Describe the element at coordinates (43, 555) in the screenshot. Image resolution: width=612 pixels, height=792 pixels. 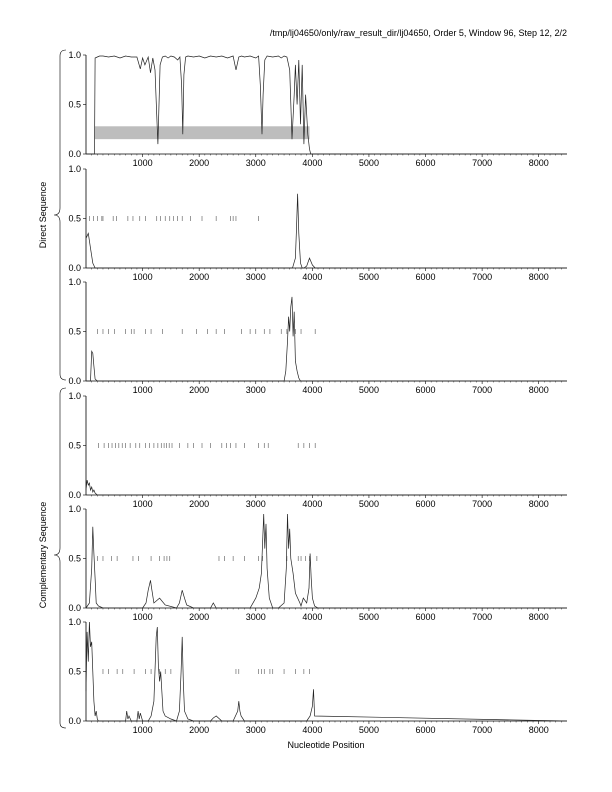
I see `complementary-sequence-label: Complementary Sequence` at that location.